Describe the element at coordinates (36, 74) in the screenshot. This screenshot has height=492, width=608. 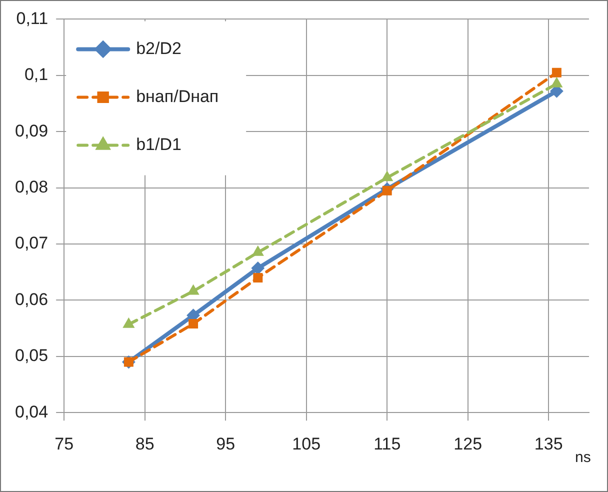
I see `y-tick-label: 0,1` at that location.